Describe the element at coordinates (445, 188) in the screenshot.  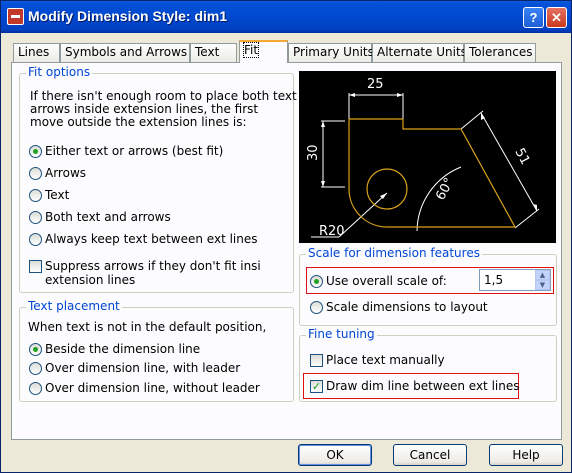
I see `preview-dim-angle: 60°` at that location.